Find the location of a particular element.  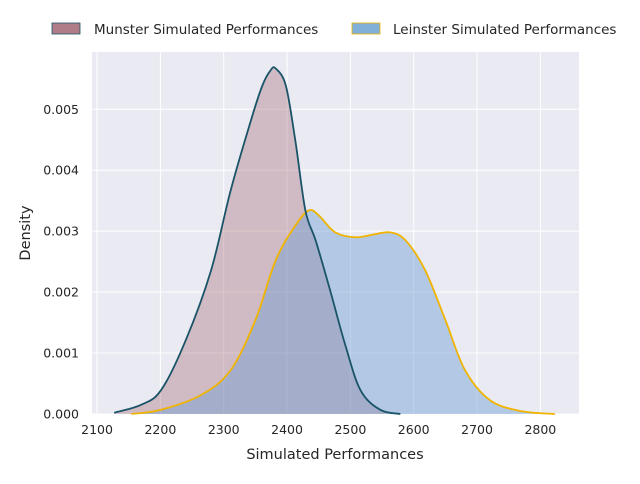

x-axis-ticks: 2100 2200 2300 2400 2500 2600 2700 2800 is located at coordinates (318, 429).